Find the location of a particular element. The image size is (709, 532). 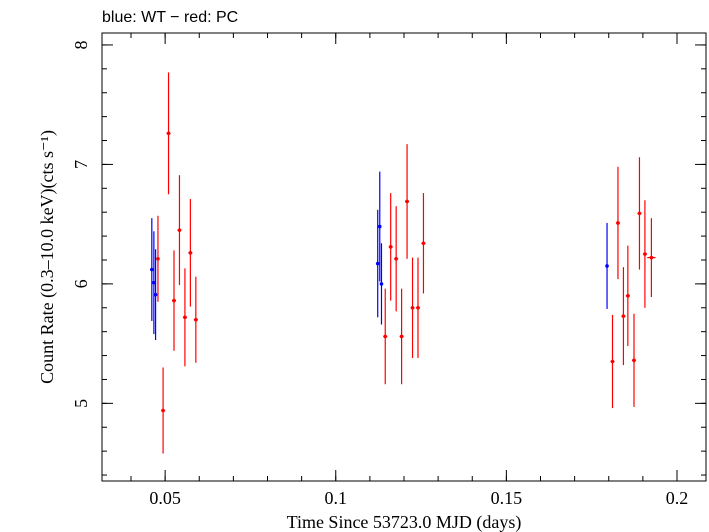

y-tick-label: 5 is located at coordinates (81, 403).